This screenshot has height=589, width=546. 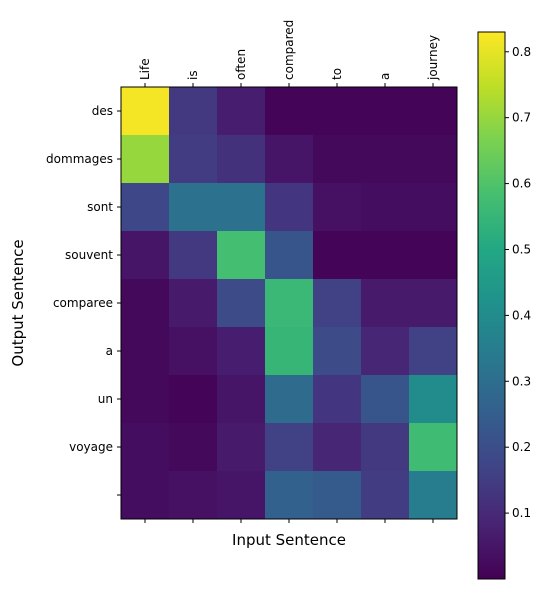 What do you see at coordinates (102, 111) in the screenshot?
I see `y-tick-label: des` at bounding box center [102, 111].